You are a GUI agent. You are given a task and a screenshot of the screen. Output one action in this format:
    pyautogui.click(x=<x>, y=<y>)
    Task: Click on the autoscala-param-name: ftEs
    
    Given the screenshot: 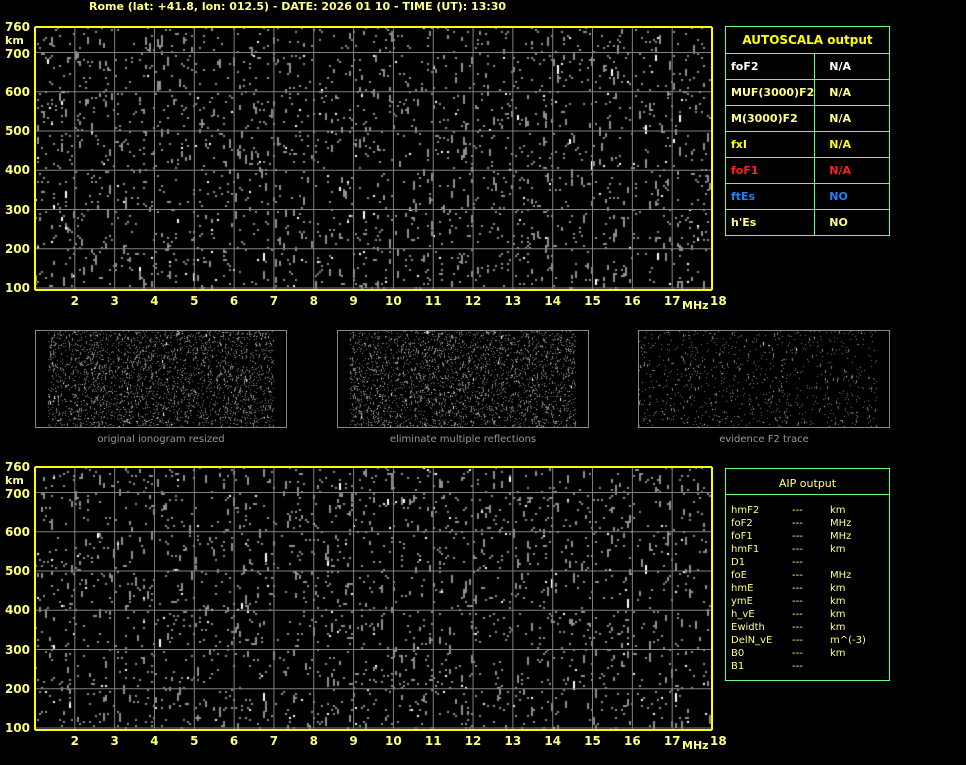 What is the action you would take?
    pyautogui.click(x=770, y=196)
    